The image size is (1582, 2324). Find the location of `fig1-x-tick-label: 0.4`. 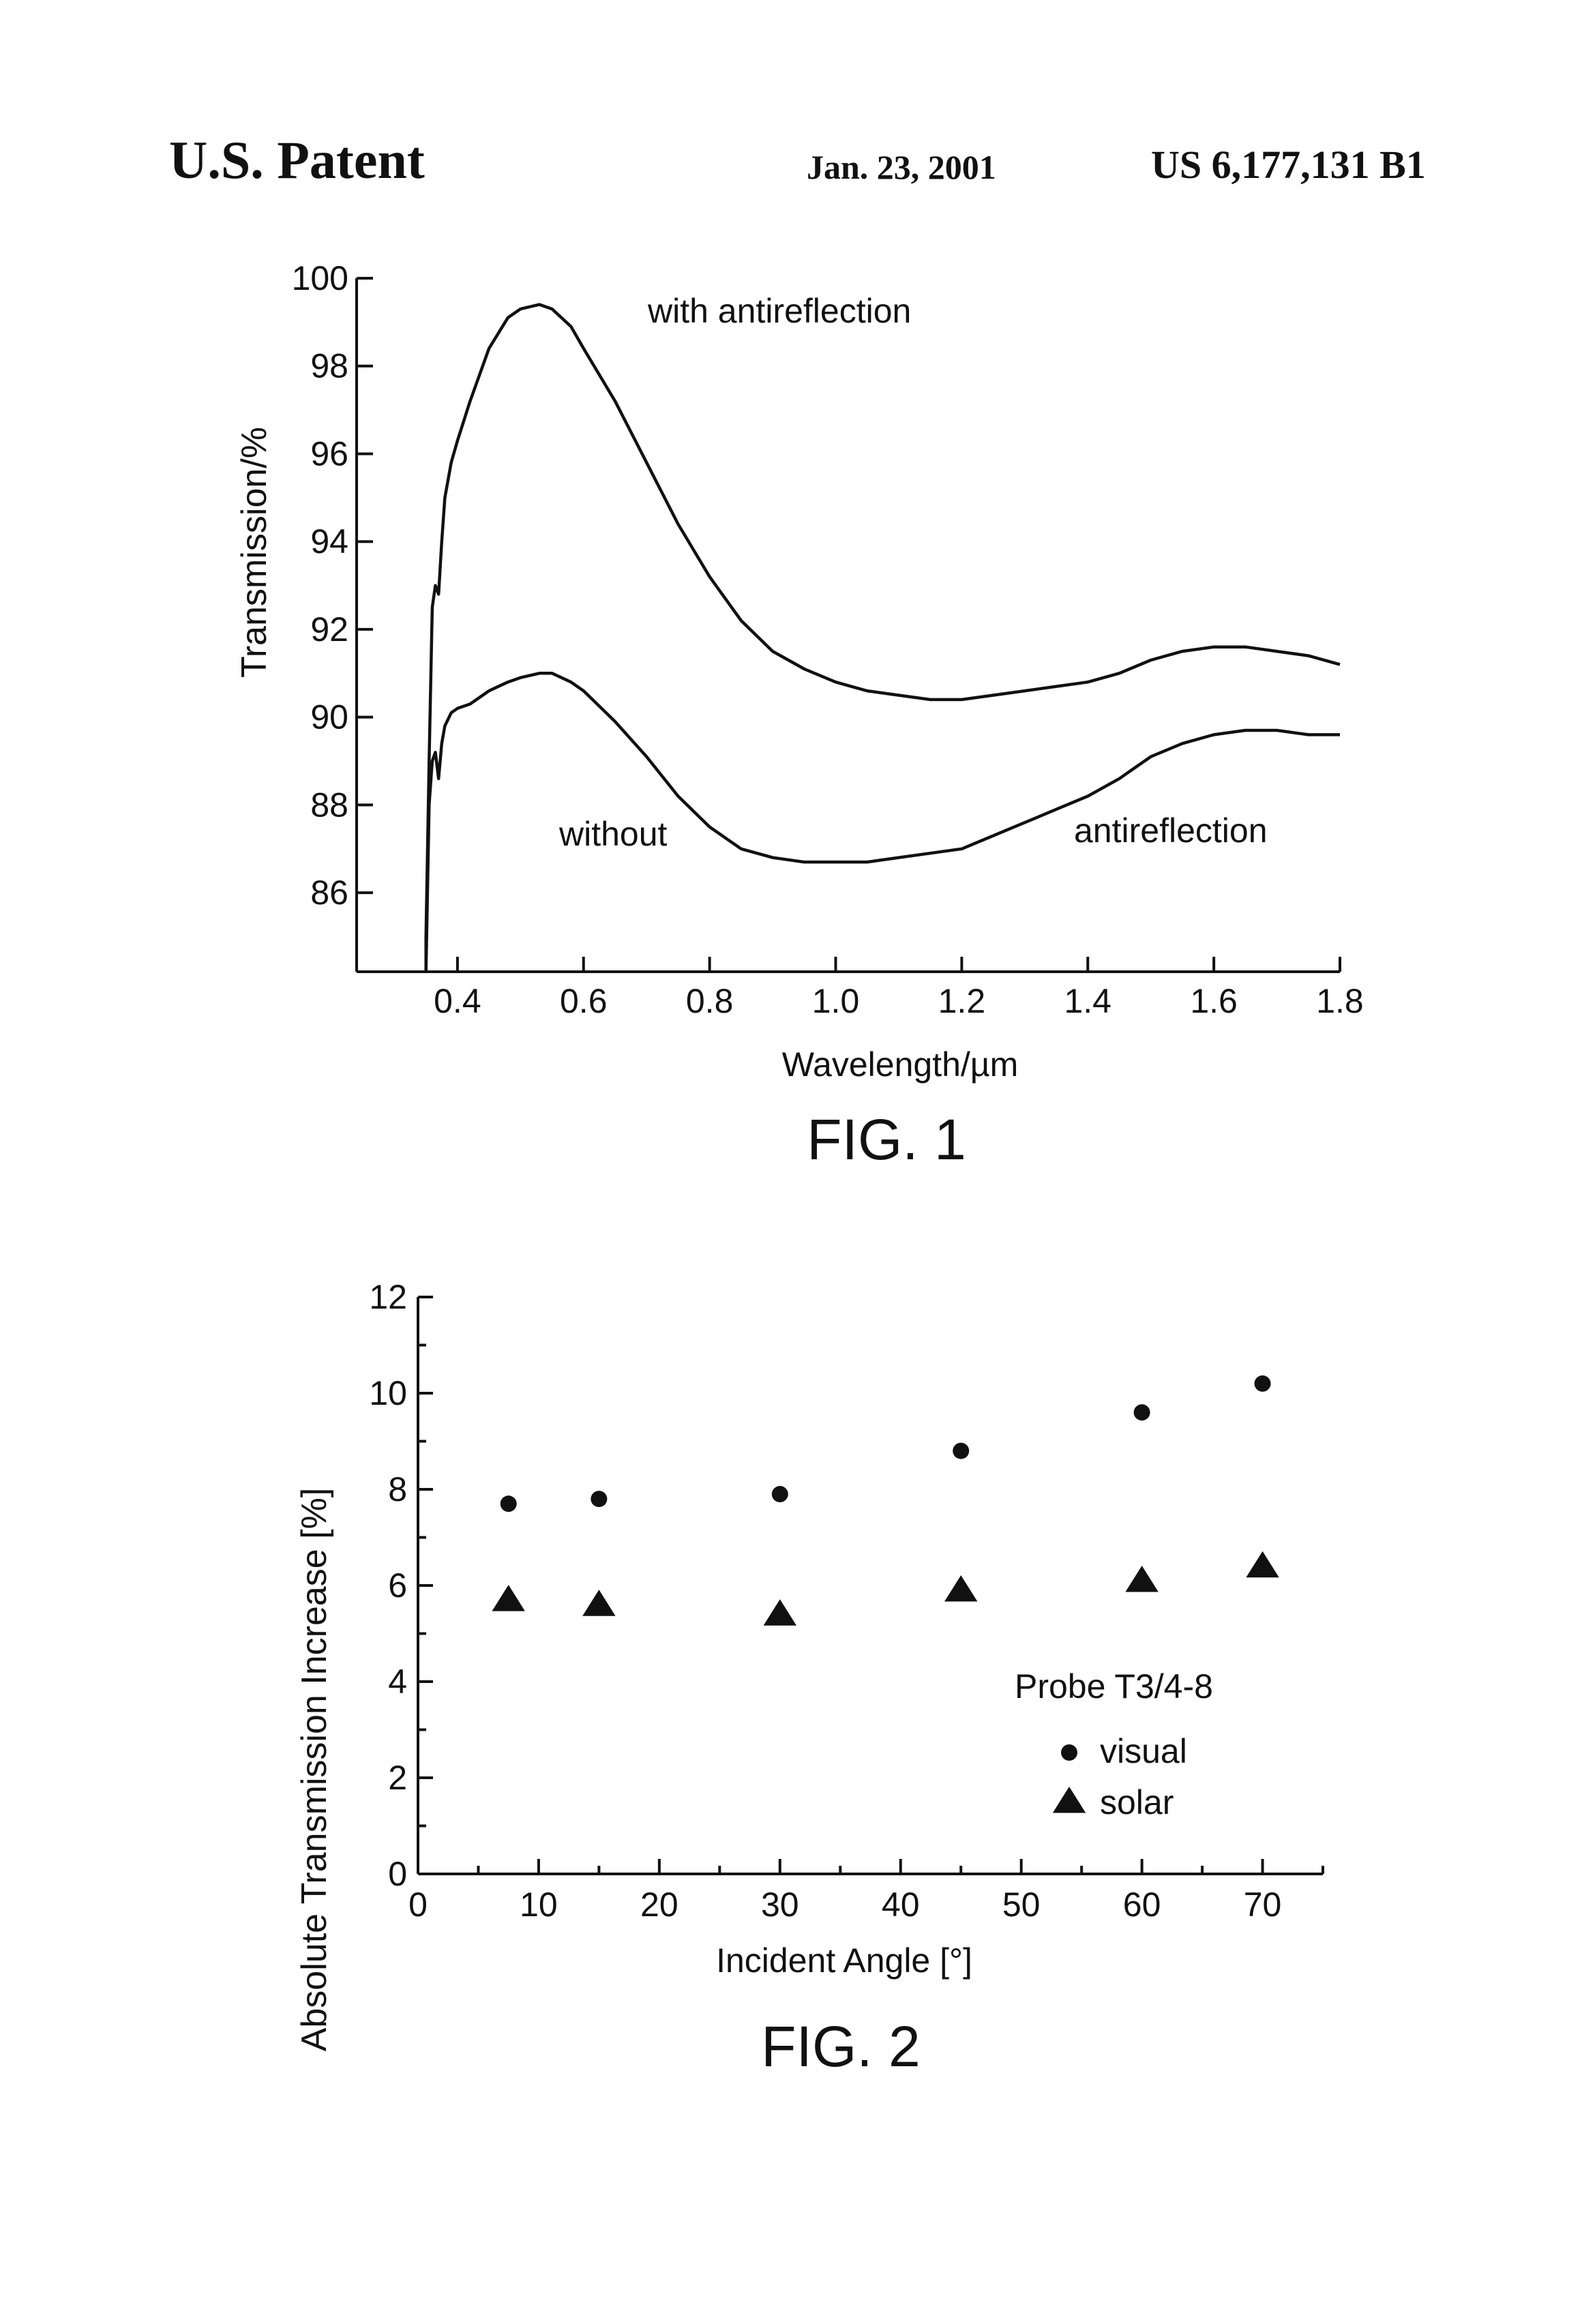

fig1-x-tick-label: 0.4 is located at coordinates (457, 1001).